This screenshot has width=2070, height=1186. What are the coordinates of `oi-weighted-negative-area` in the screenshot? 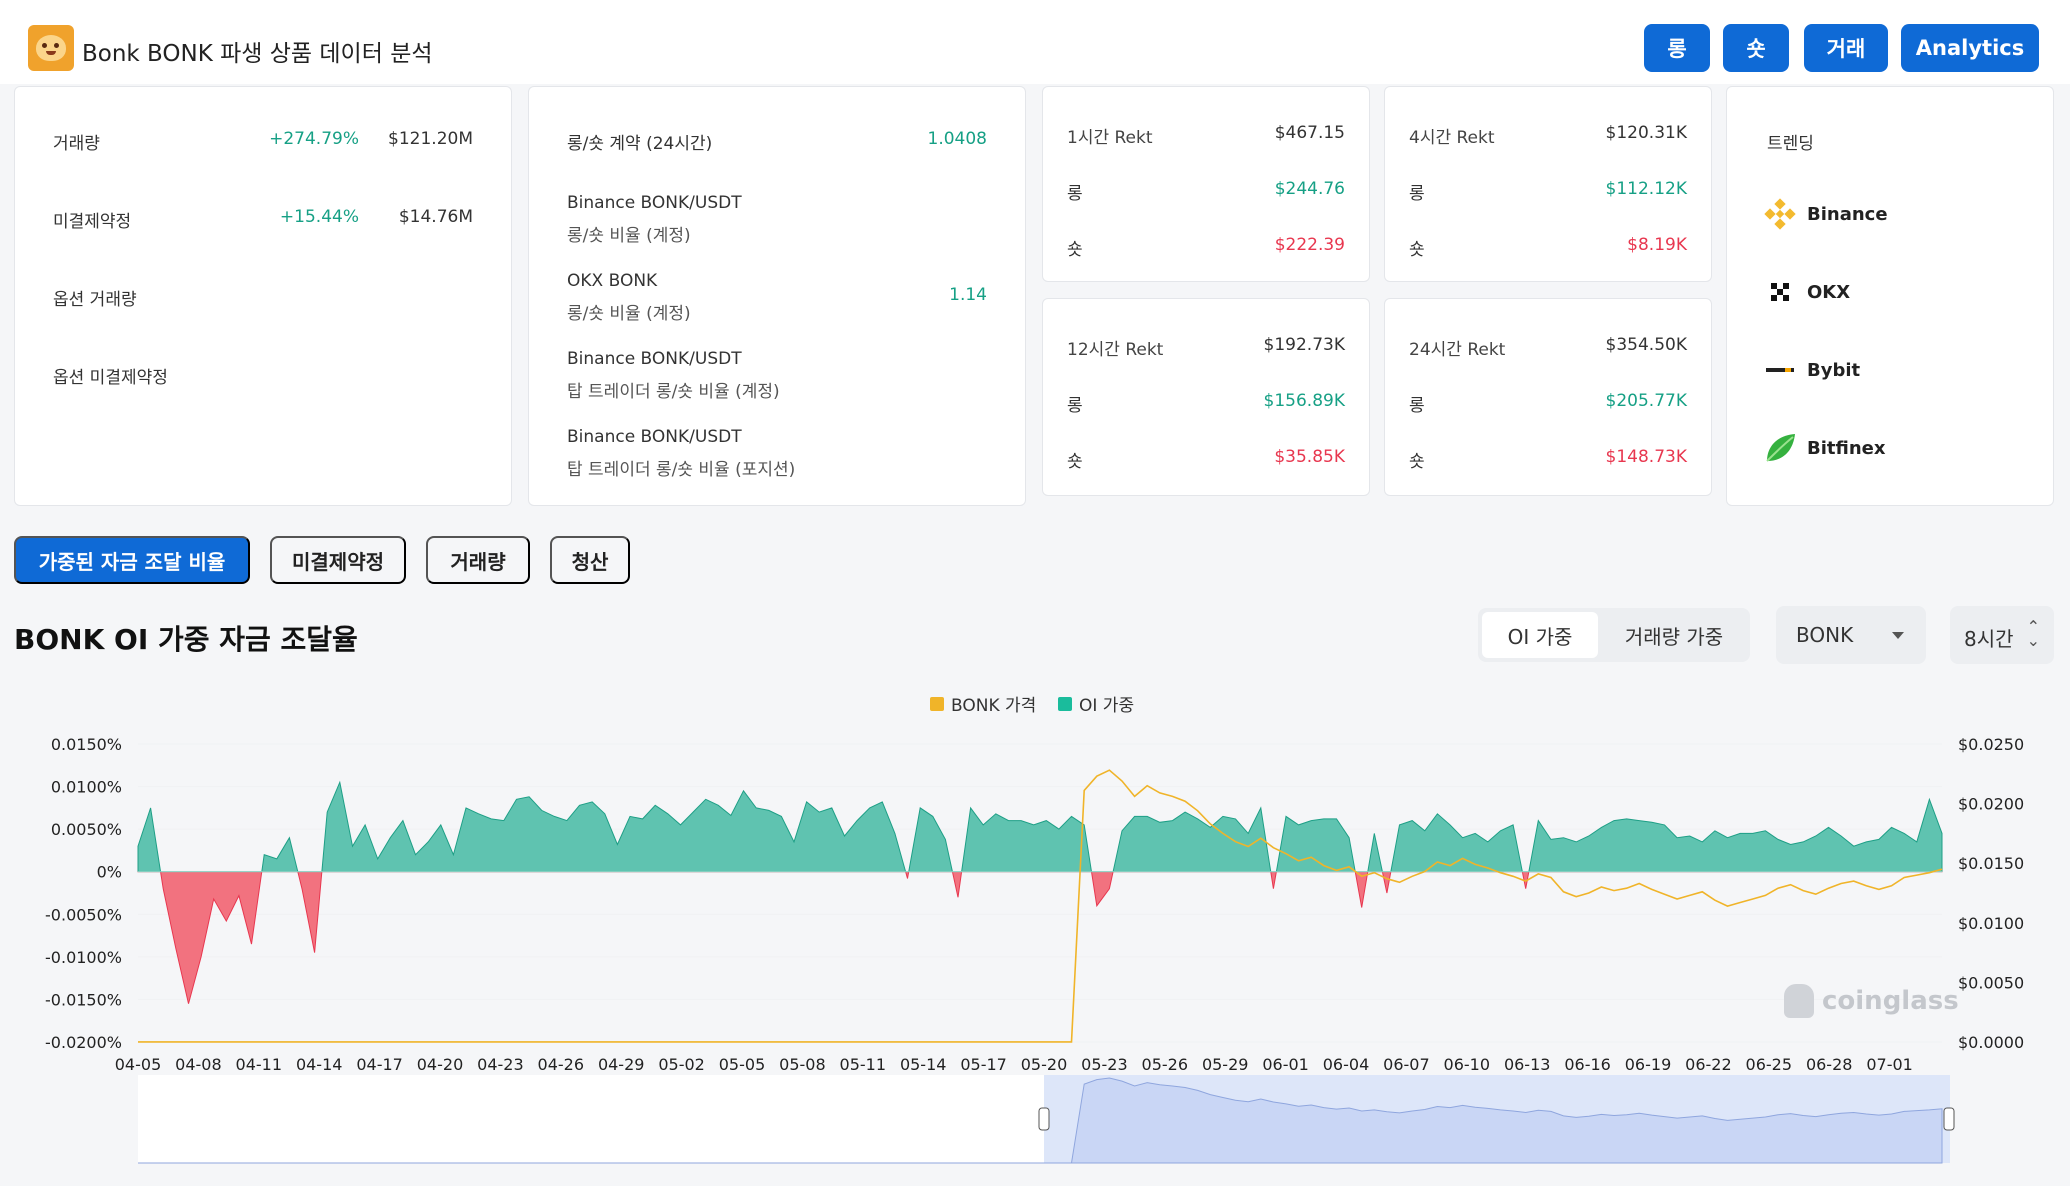 It's located at (1040, 937).